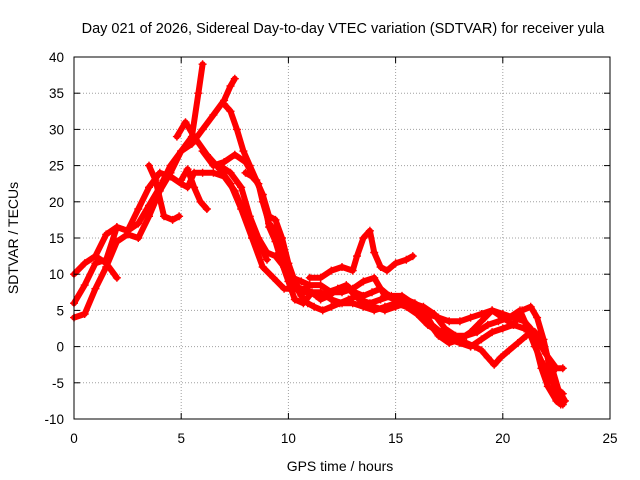  Describe the element at coordinates (74, 438) in the screenshot. I see `x-tick-label: 0` at that location.